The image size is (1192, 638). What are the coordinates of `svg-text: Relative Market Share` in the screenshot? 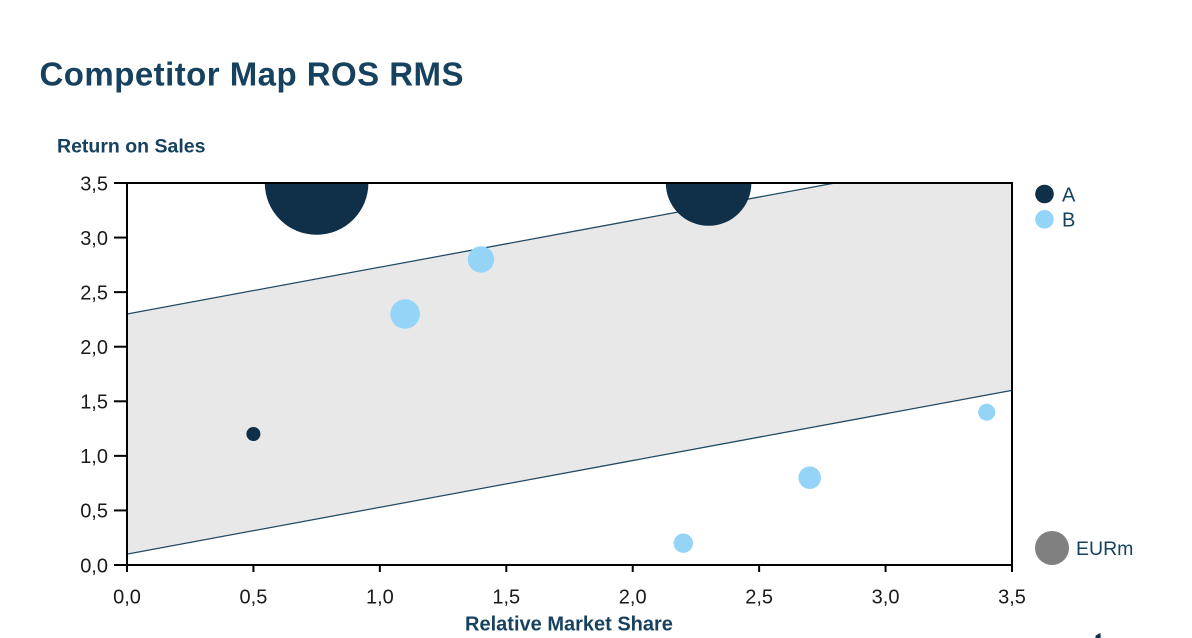 It's located at (569, 625).